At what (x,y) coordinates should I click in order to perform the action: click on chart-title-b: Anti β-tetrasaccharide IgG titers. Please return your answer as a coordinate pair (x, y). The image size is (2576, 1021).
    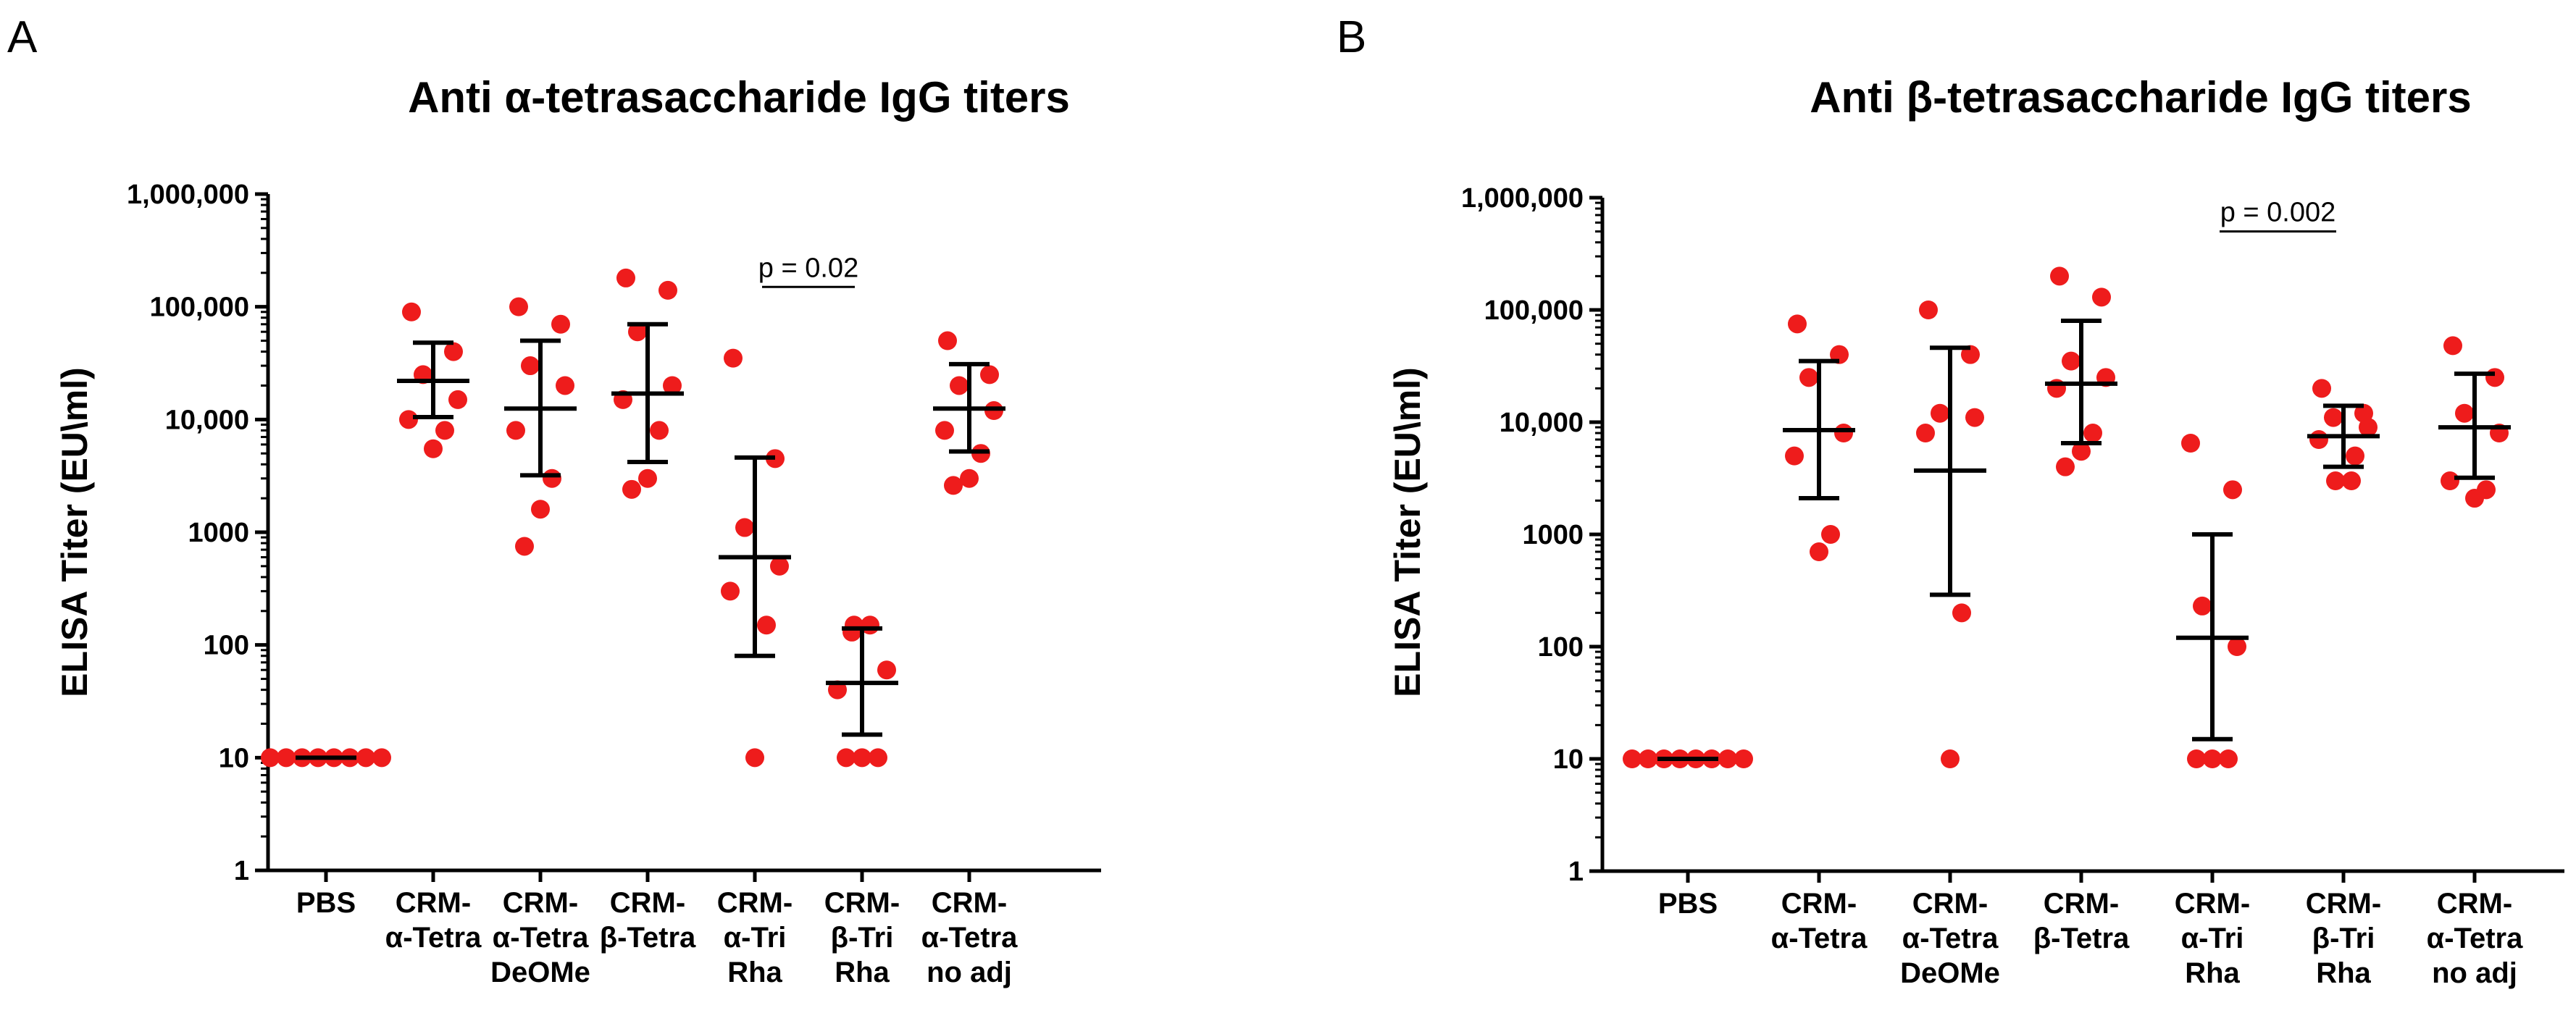
    Looking at the image, I should click on (2141, 97).